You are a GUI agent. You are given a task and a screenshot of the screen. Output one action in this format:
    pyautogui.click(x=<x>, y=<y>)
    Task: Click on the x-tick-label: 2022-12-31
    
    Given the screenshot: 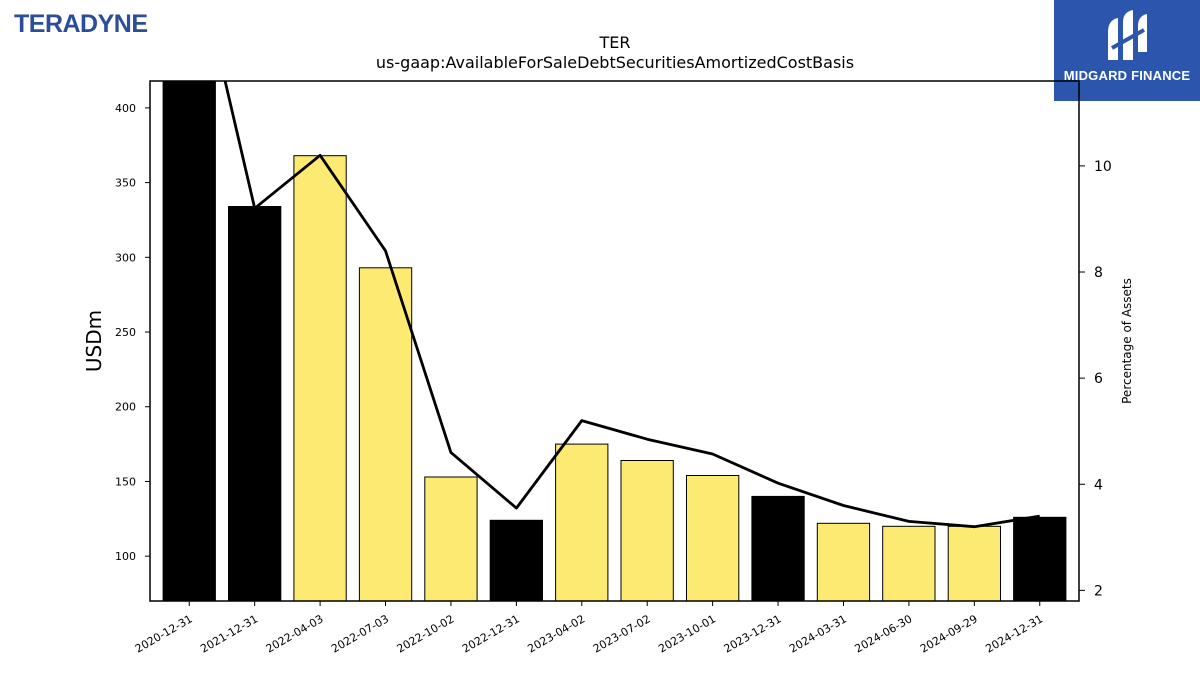 What is the action you would take?
    pyautogui.click(x=491, y=633)
    